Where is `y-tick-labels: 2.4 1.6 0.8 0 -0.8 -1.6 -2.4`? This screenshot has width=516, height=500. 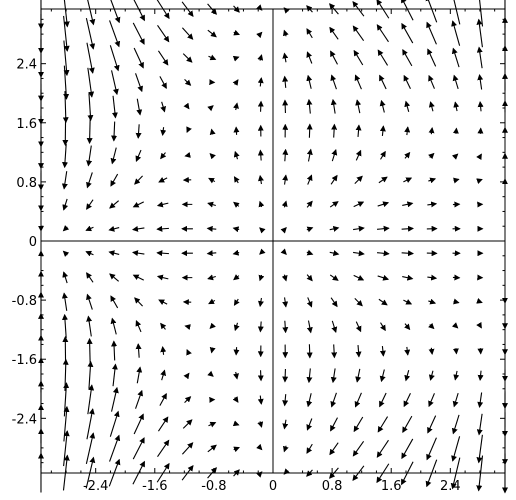 y-tick-labels: 2.4 1.6 0.8 0 -0.8 -1.6 -2.4 is located at coordinates (24, 243).